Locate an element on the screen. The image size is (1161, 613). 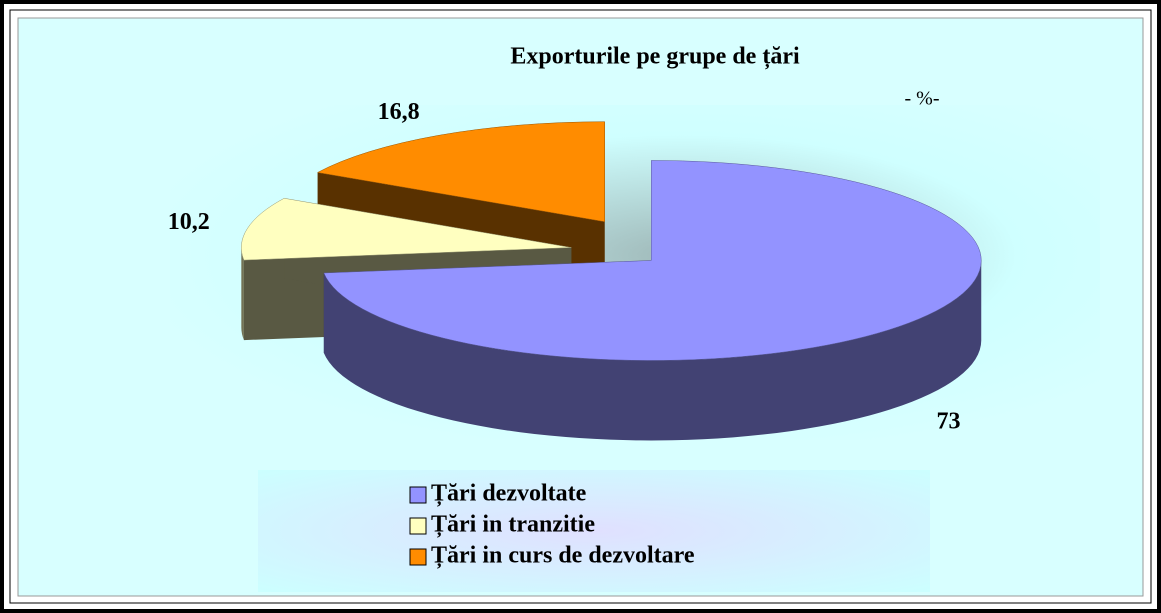
slice-side is located at coordinates (242, 294).